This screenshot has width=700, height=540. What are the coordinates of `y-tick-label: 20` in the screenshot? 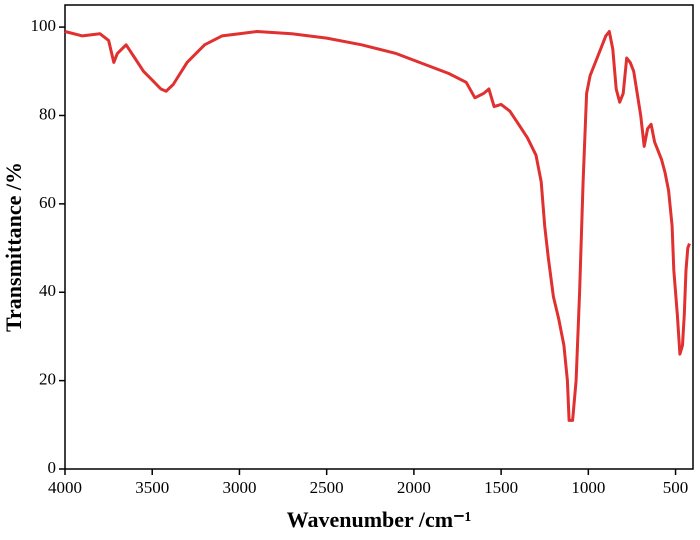 It's located at (47, 379).